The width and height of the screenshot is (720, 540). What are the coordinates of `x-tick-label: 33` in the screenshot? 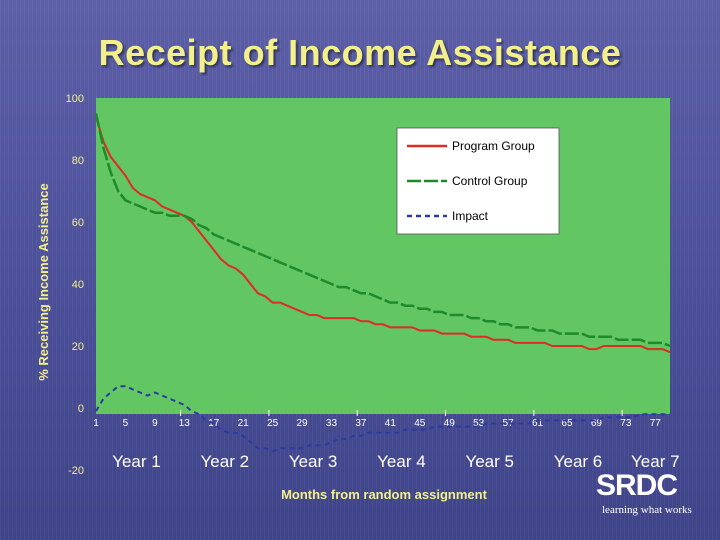 It's located at (332, 423).